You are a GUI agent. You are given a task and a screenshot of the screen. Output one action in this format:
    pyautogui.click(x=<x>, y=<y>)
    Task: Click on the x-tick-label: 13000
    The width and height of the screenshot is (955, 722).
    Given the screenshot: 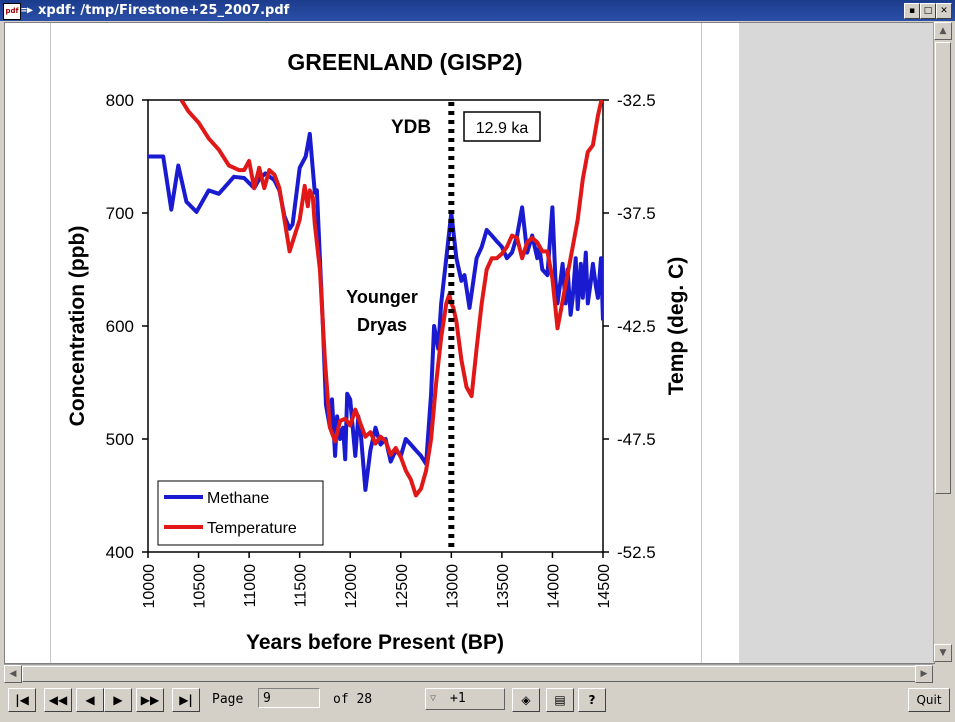 What is the action you would take?
    pyautogui.click(x=452, y=586)
    